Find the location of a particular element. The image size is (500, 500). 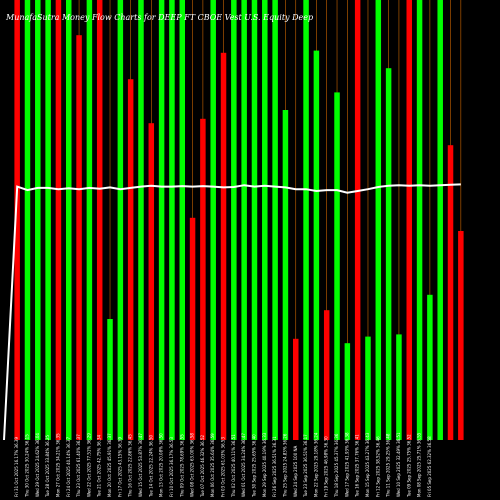

x-tick-label: Mon 06 Oct 2025 35.64% 36.59 is located at coordinates (212, 465).